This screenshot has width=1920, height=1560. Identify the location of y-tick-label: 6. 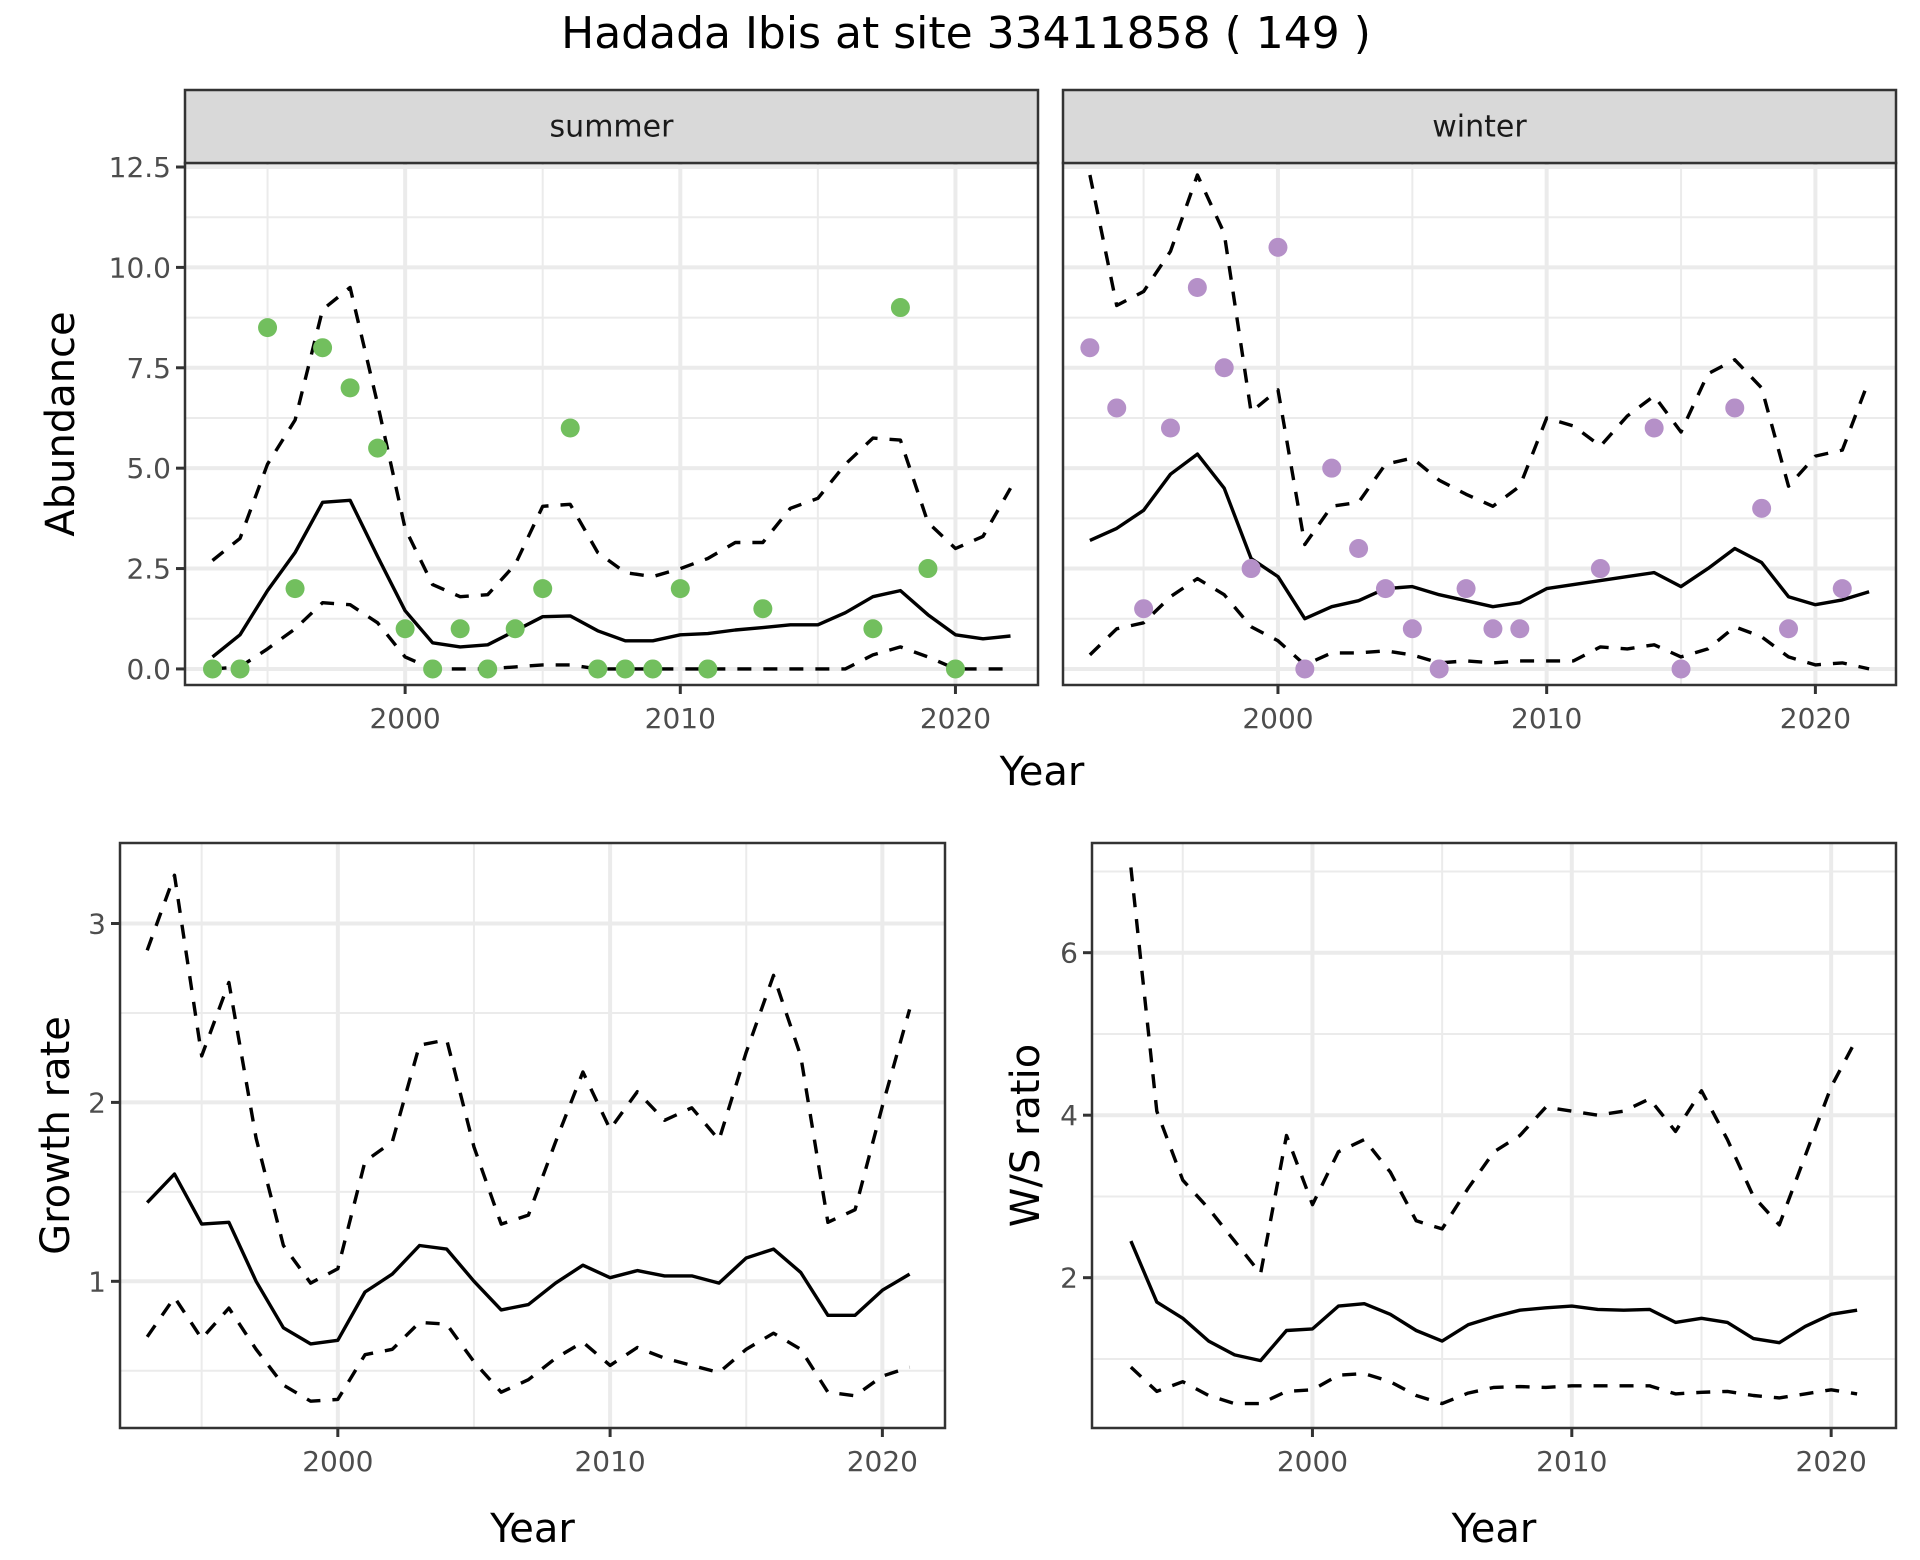
(1069, 953).